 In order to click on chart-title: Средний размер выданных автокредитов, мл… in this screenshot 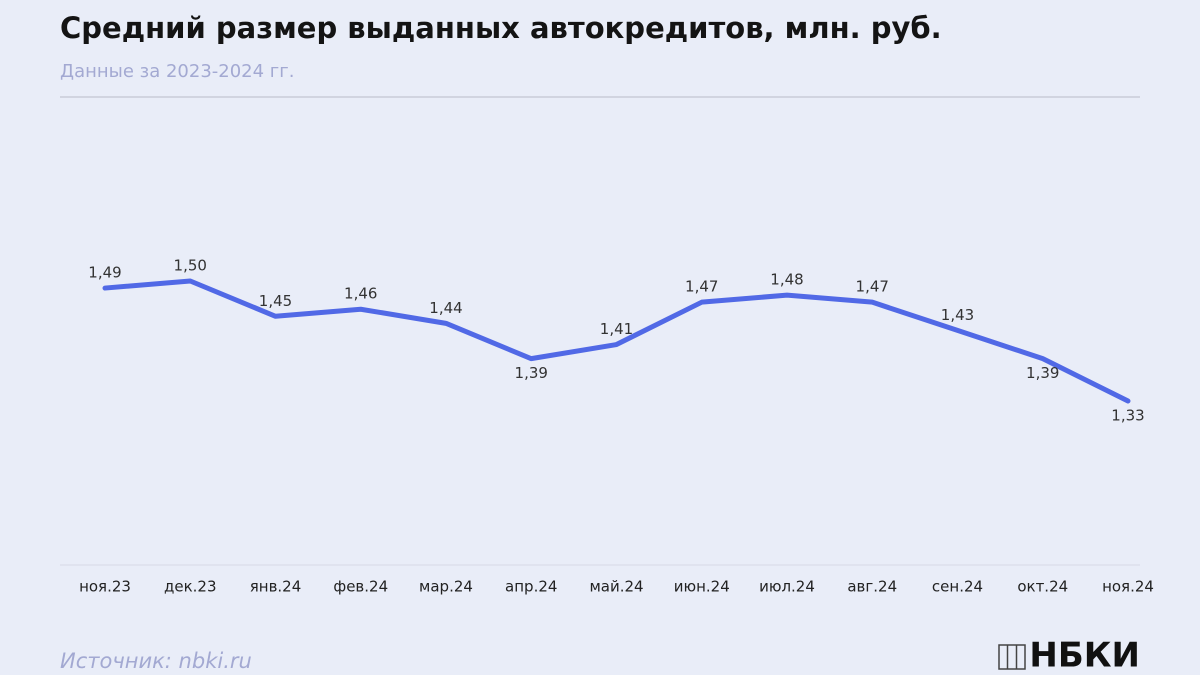, I will do `click(501, 28)`.